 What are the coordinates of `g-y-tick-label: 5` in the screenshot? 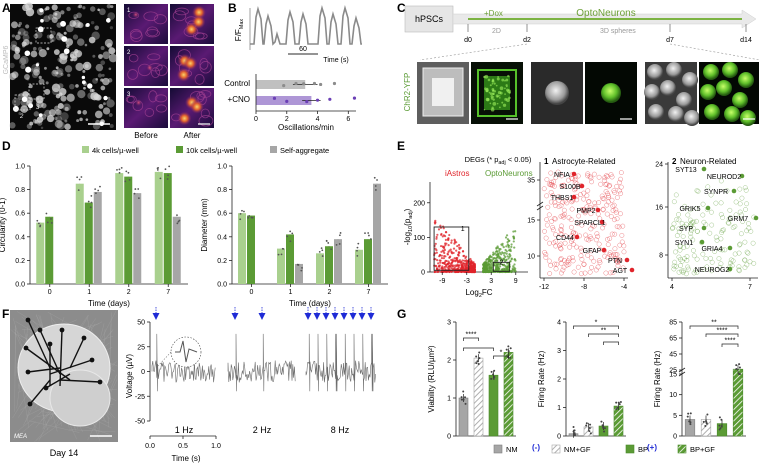 It's located at (675, 416).